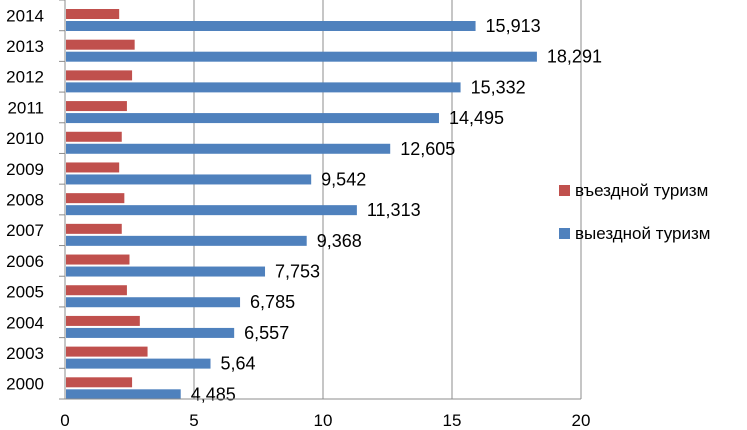  Describe the element at coordinates (100, 44) in the screenshot. I see `bar-inbound-2013` at that location.